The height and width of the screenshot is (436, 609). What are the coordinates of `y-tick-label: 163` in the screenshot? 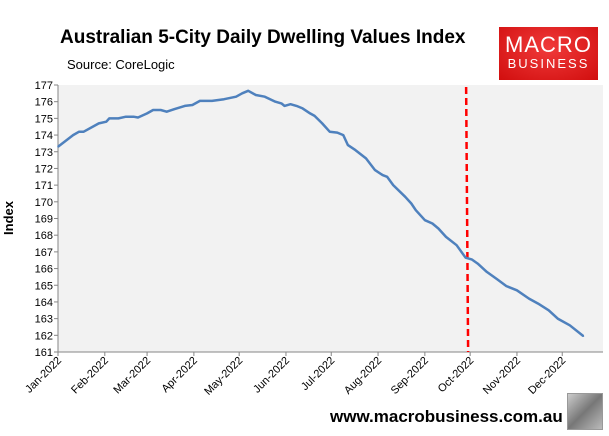 It's located at (44, 320).